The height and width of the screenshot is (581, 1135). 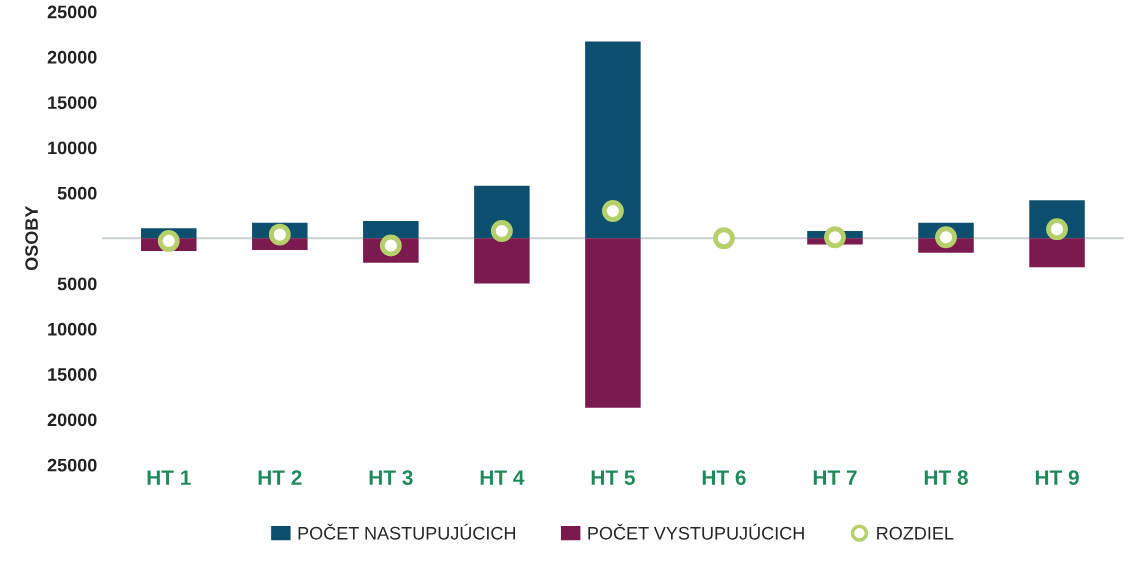 What do you see at coordinates (915, 533) in the screenshot?
I see `legend-label: ROZDIEL` at bounding box center [915, 533].